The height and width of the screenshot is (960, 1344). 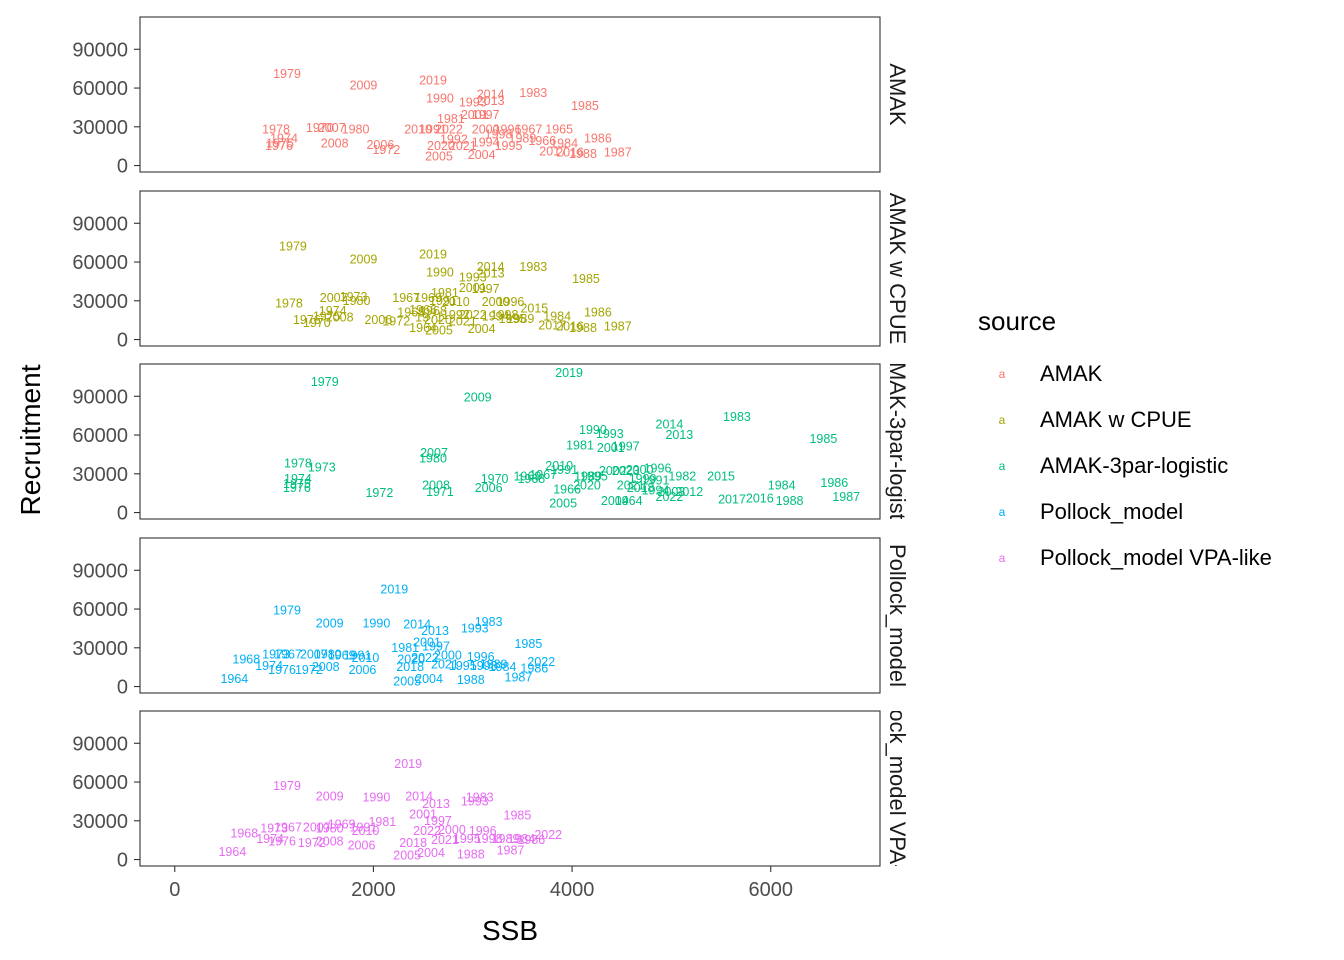 What do you see at coordinates (100, 302) in the screenshot?
I see `y-tick-label: 30000` at bounding box center [100, 302].